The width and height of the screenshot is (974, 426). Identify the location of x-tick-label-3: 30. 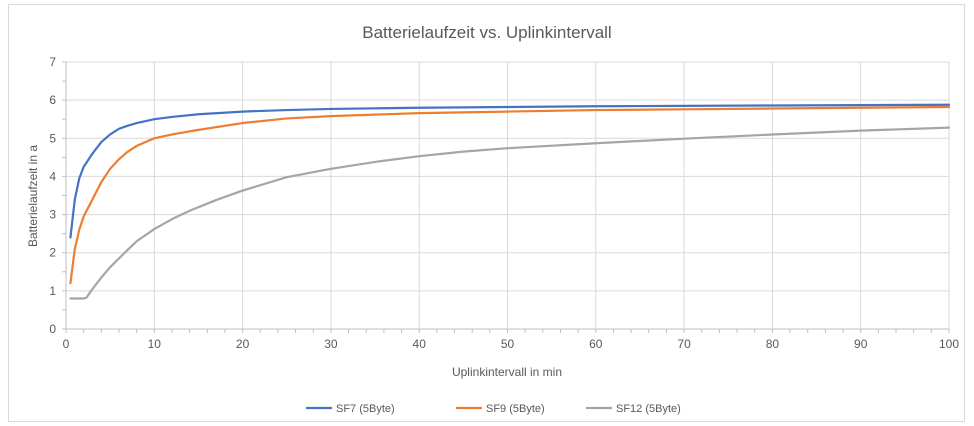
(331, 344).